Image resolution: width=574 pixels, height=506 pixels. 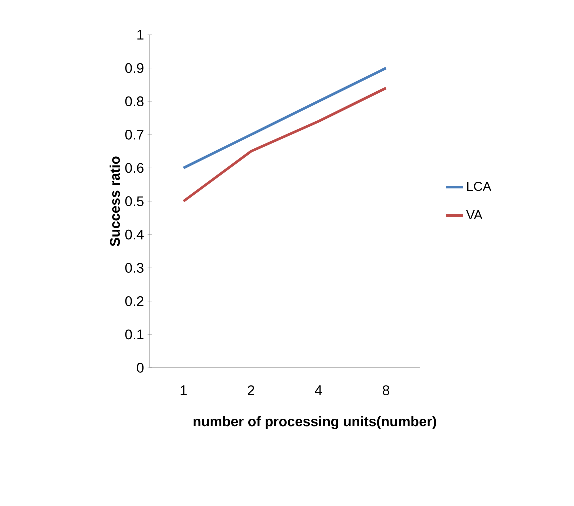 I want to click on y-tick-label: 0, so click(x=140, y=368).